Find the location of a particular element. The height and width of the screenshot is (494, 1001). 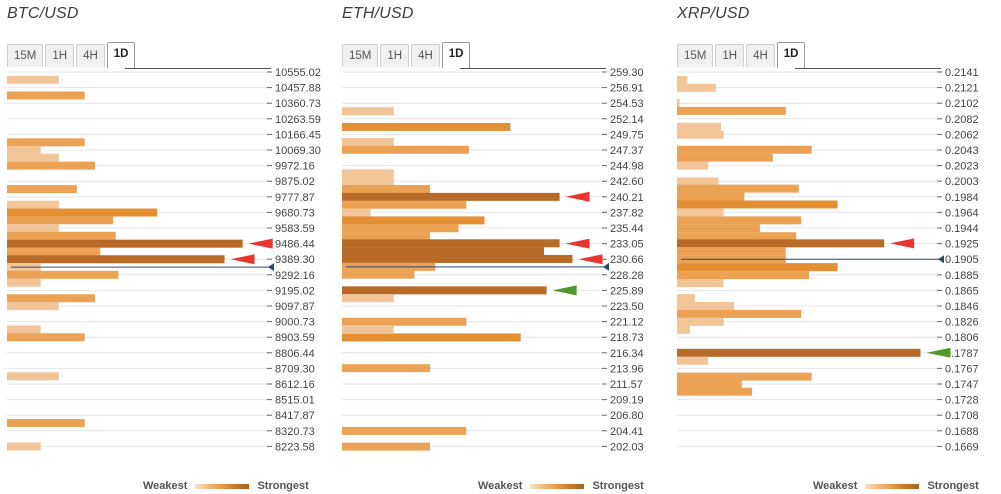

price-tick-label: 0.2003 is located at coordinates (962, 182).